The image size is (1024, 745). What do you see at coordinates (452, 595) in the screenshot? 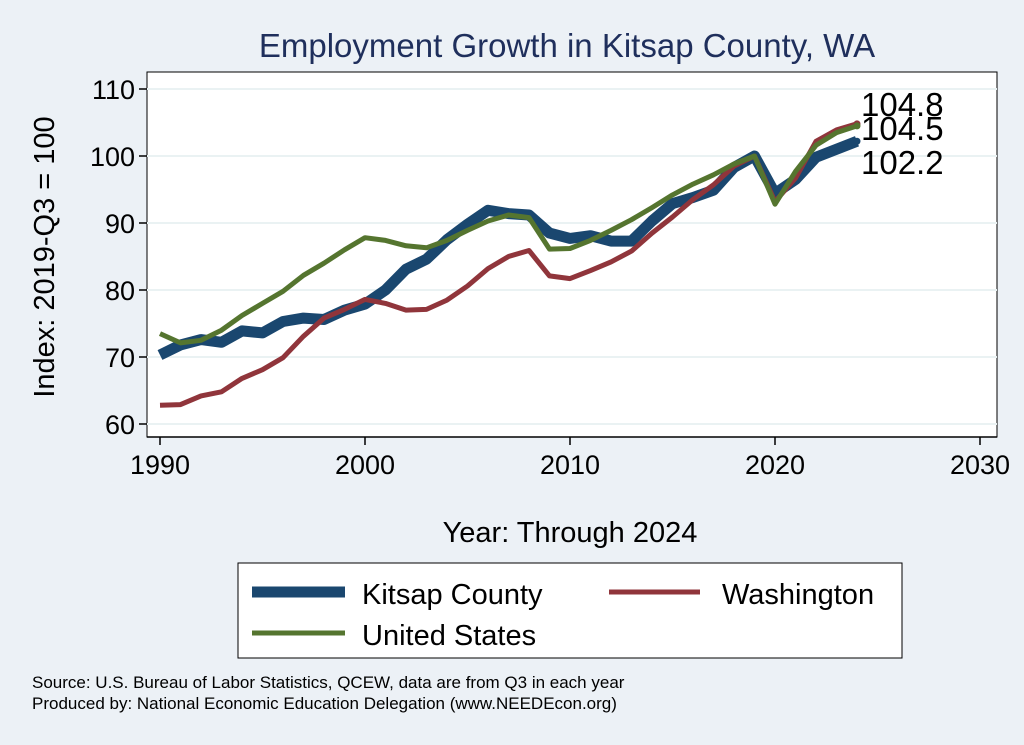
I see `legend-label-kitsap-county: Kitsap County` at bounding box center [452, 595].